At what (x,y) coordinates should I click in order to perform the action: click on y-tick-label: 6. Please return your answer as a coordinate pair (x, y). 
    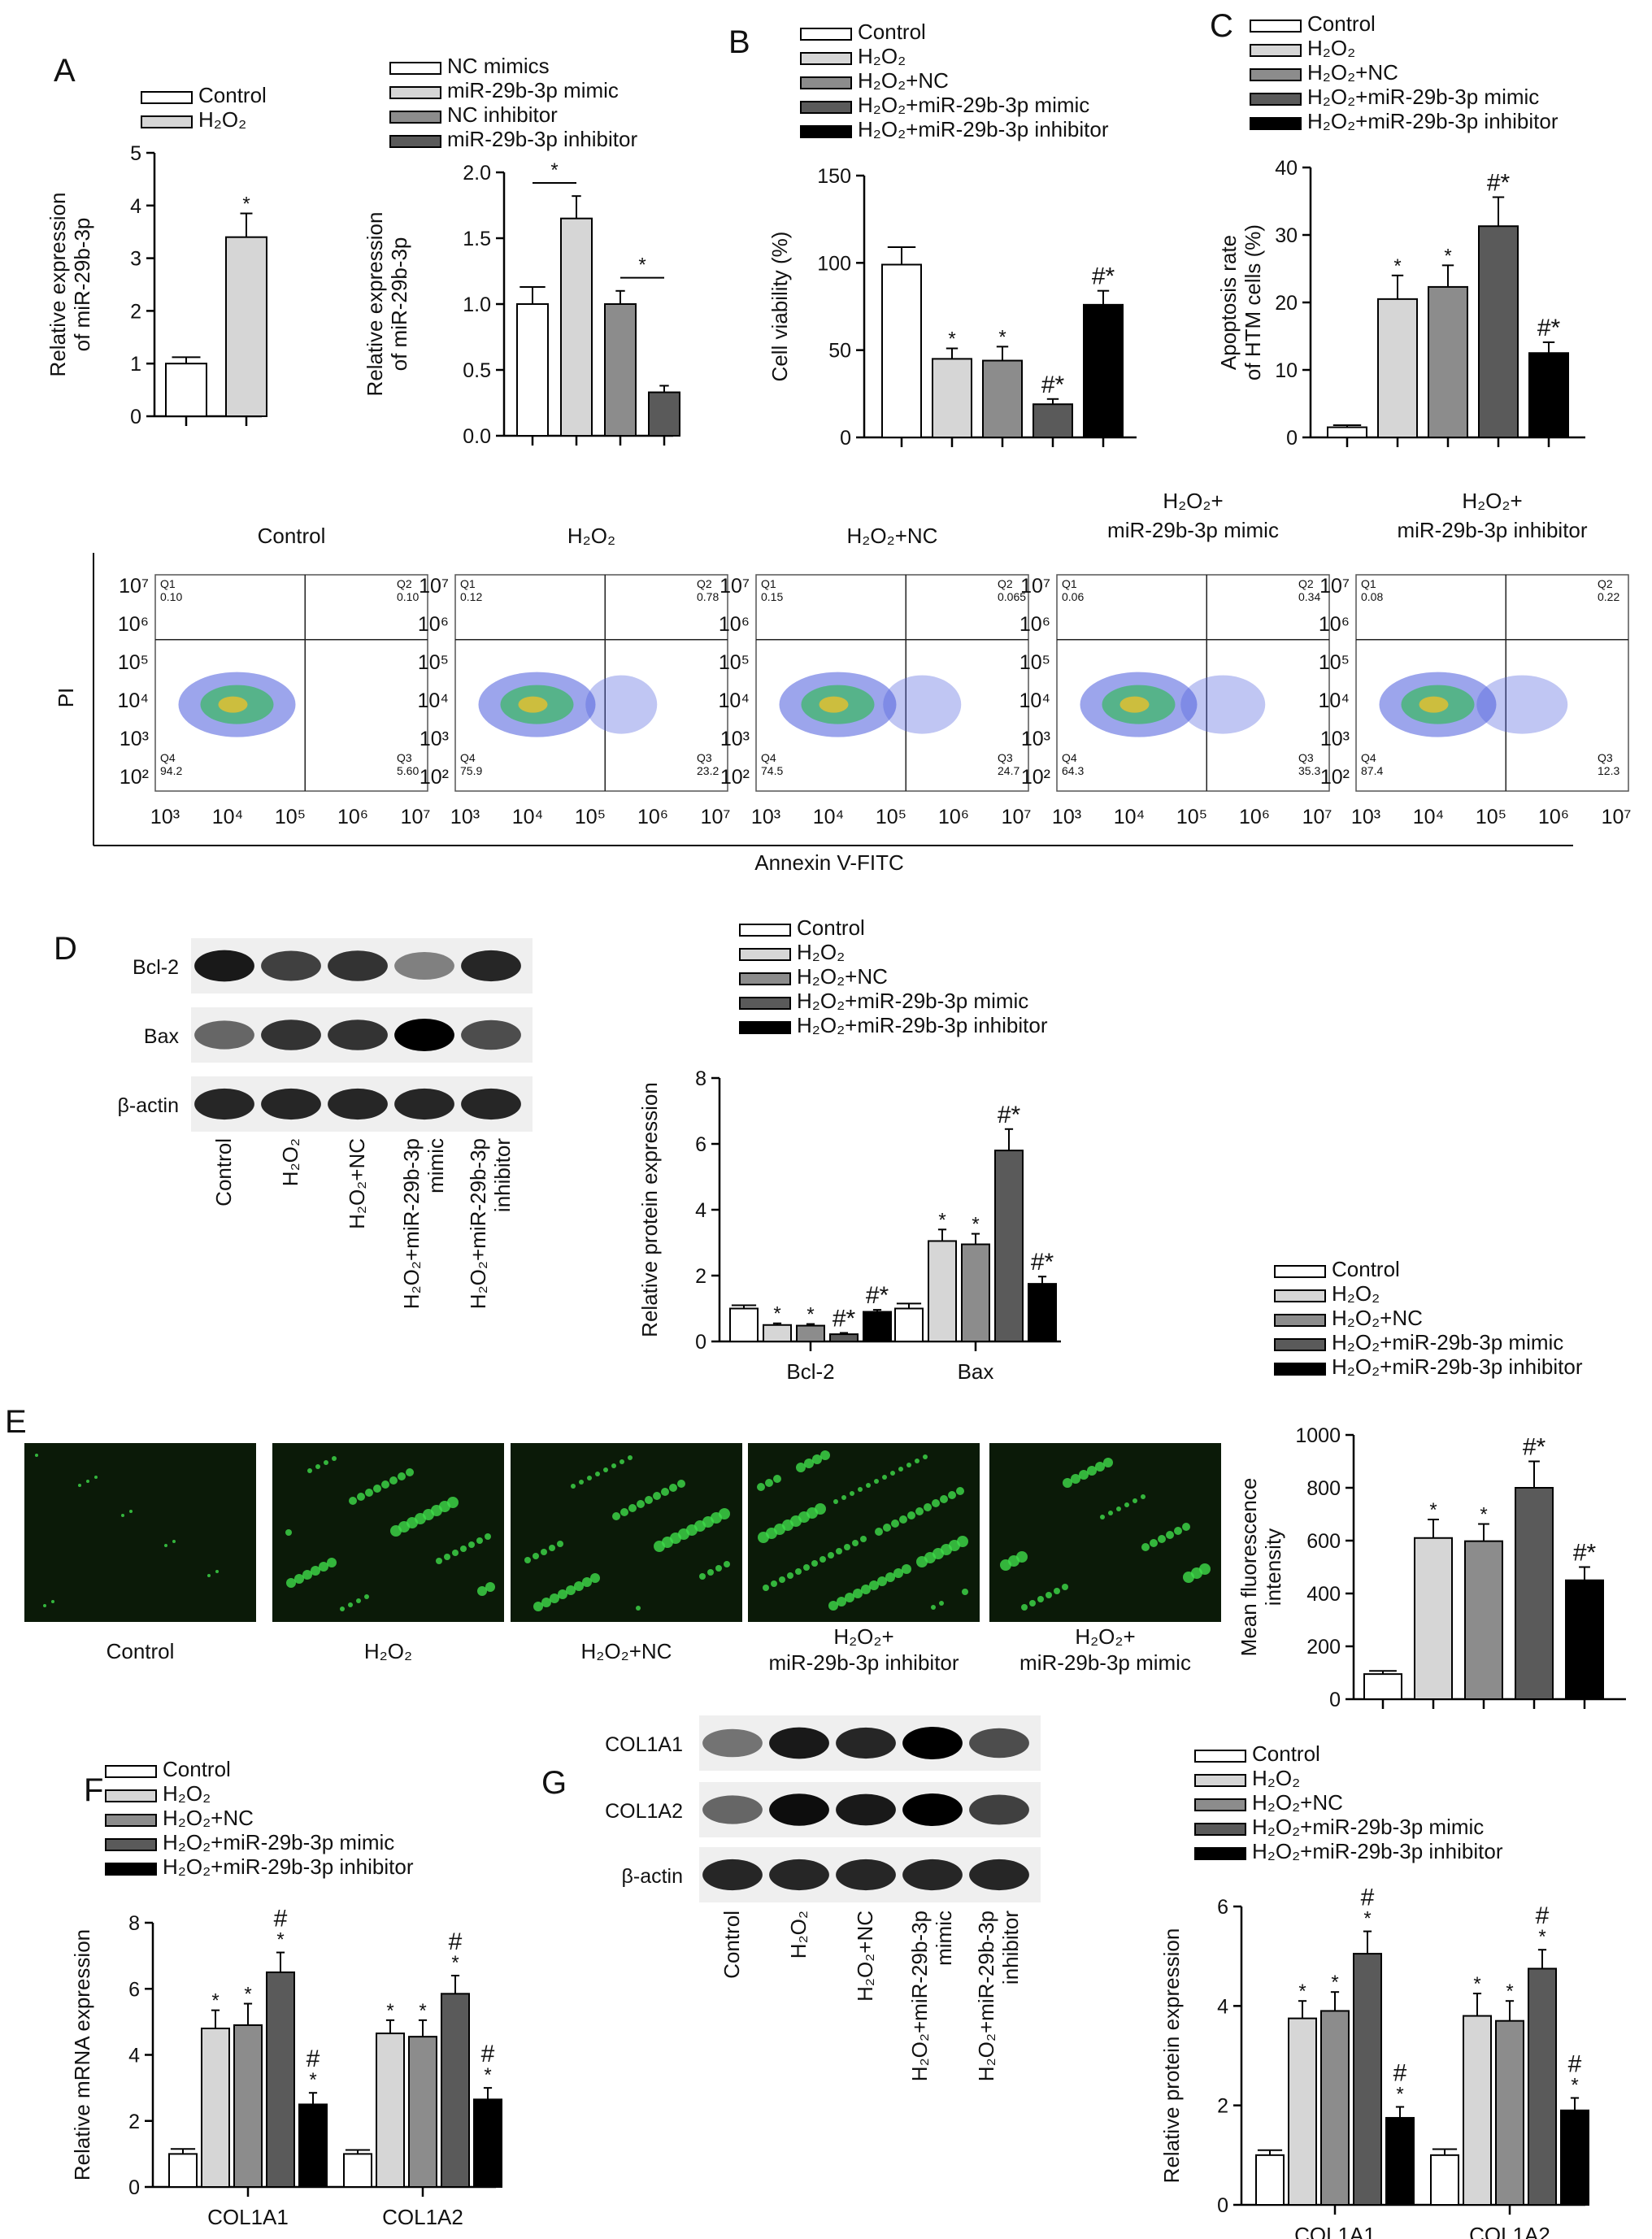
    Looking at the image, I should click on (700, 1144).